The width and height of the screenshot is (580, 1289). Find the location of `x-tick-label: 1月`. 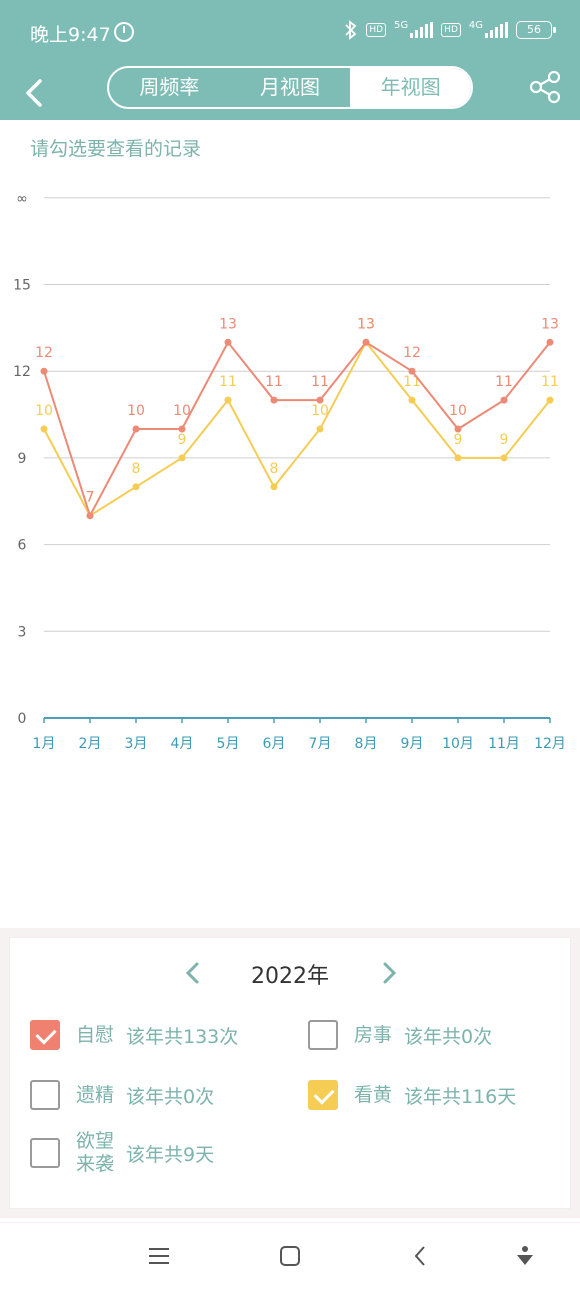

x-tick-label: 1月 is located at coordinates (44, 744).